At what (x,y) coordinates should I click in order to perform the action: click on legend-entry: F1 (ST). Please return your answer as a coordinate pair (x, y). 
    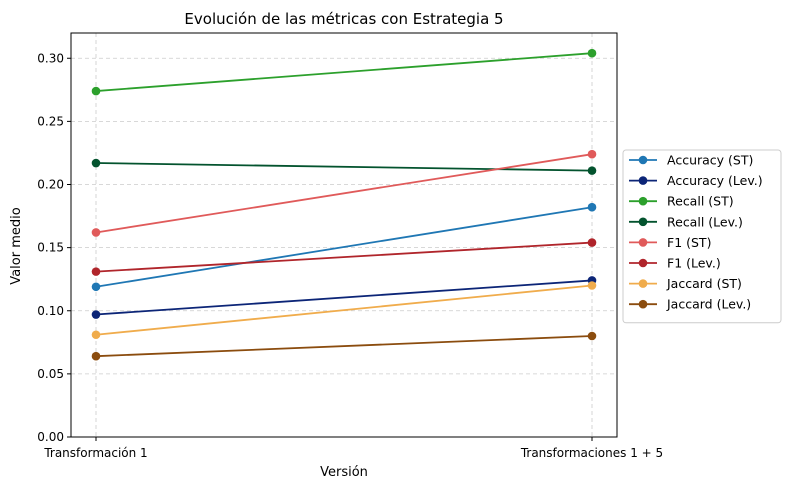
    Looking at the image, I should click on (670, 242).